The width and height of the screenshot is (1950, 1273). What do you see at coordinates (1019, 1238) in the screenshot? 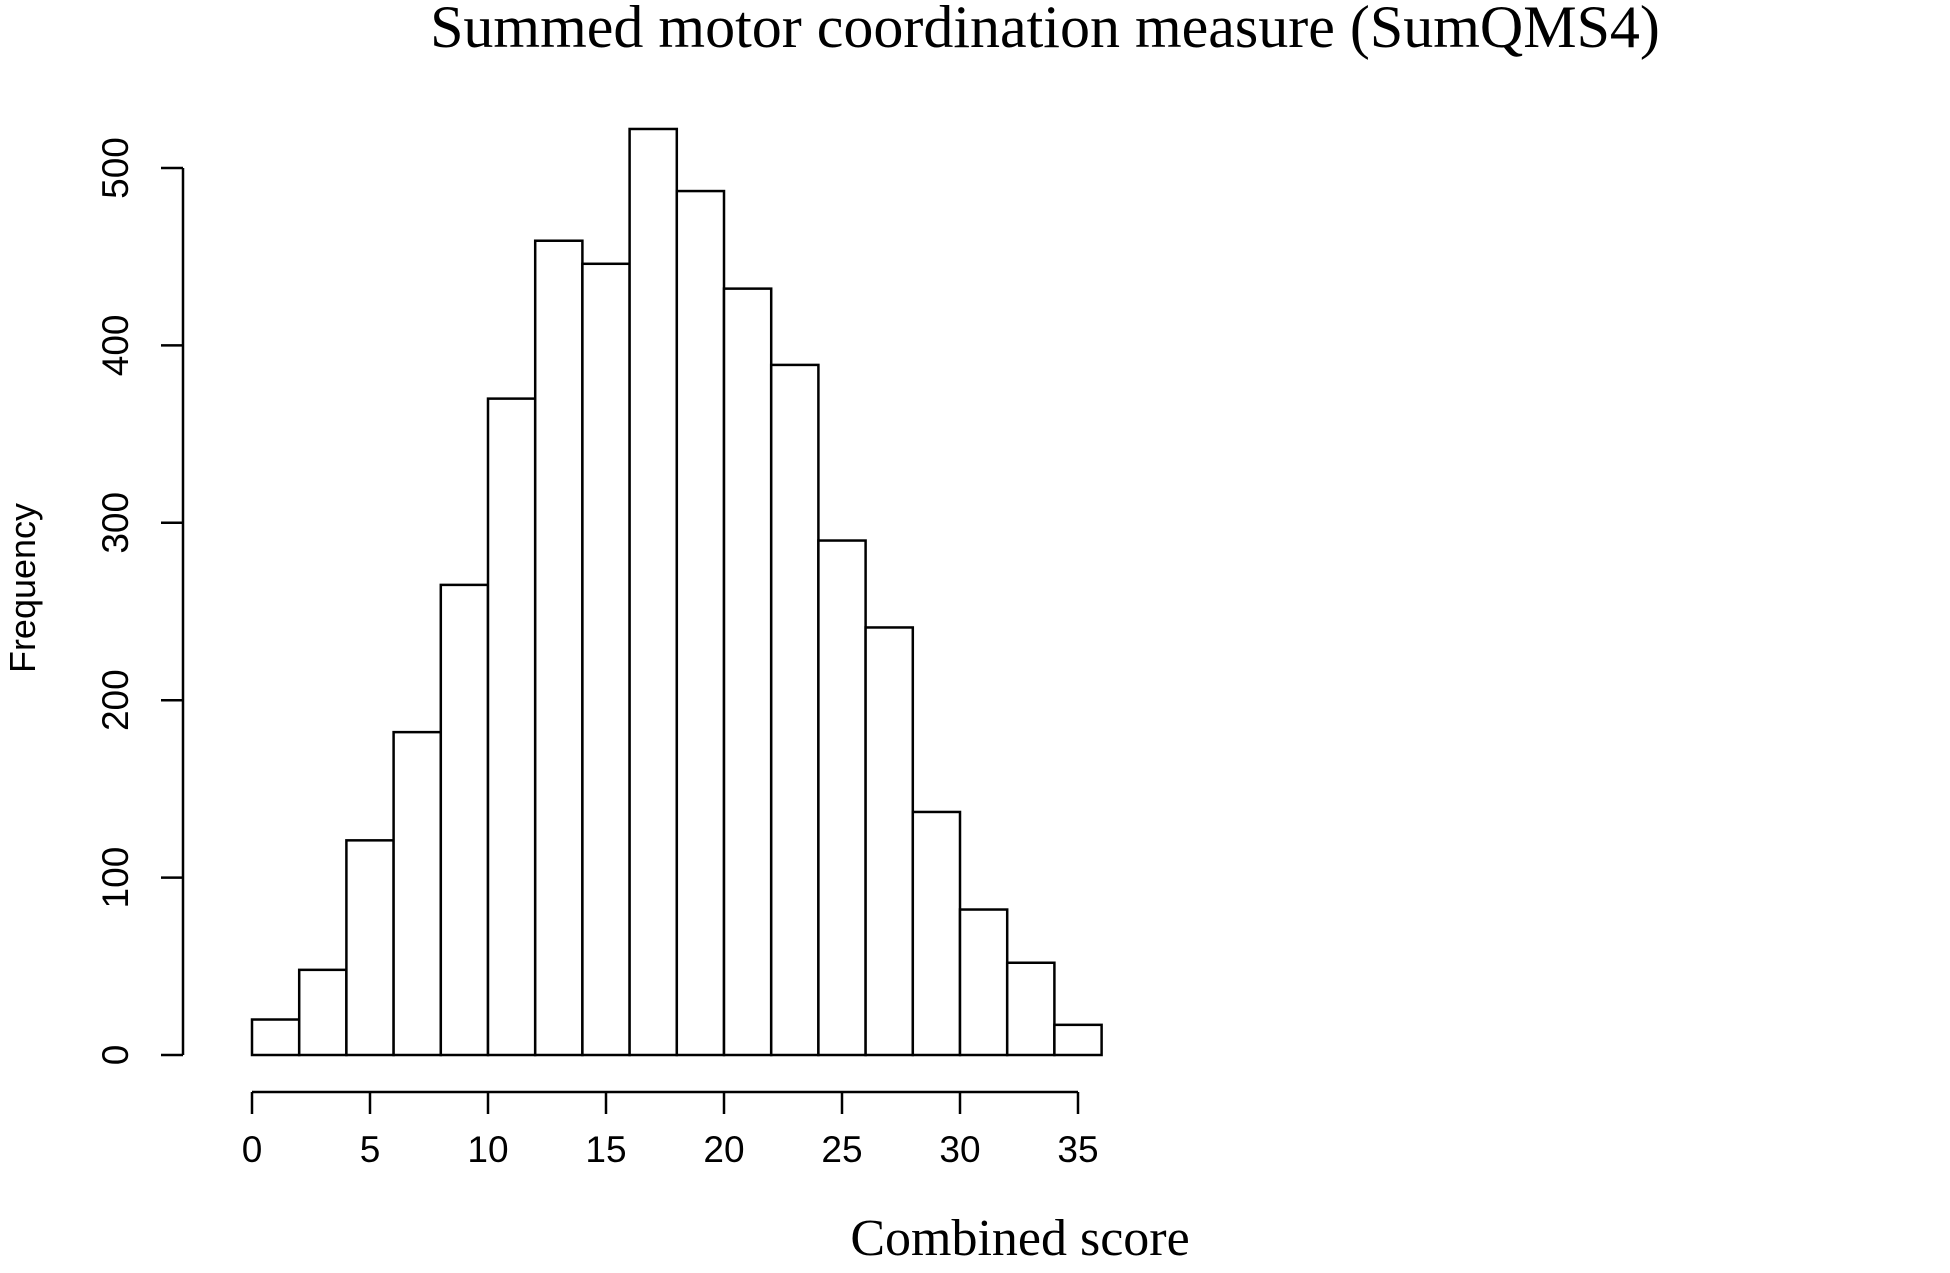
I see `x-axis-label: Combined score` at bounding box center [1019, 1238].